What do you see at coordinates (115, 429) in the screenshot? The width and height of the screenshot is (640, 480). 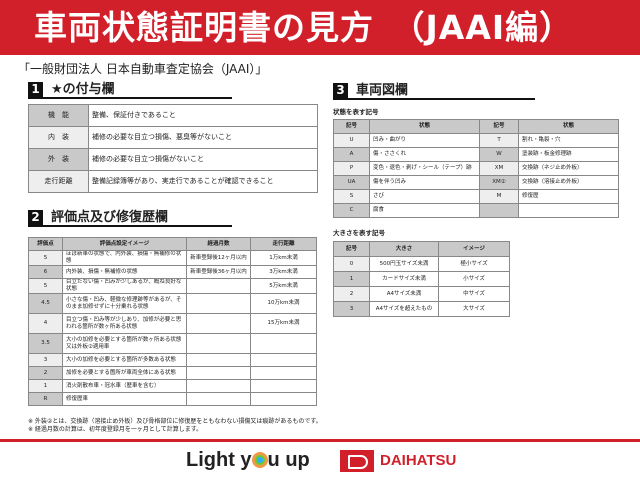 I see `note: ※ 経過月数の計算は、初年度登録月を一ヶ月として計算します。` at bounding box center [115, 429].